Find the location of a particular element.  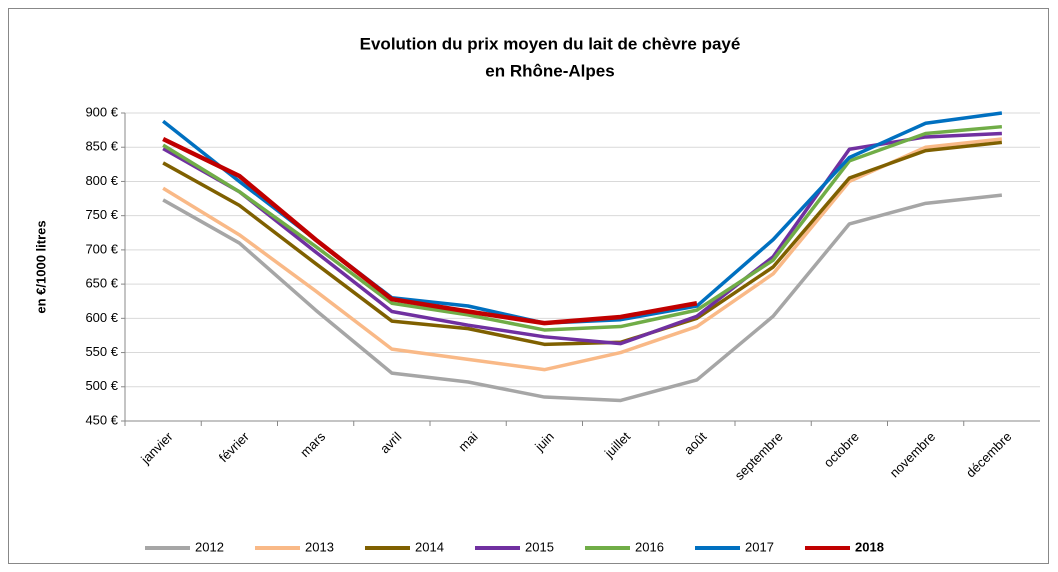

legend-label: 2018 is located at coordinates (869, 546).